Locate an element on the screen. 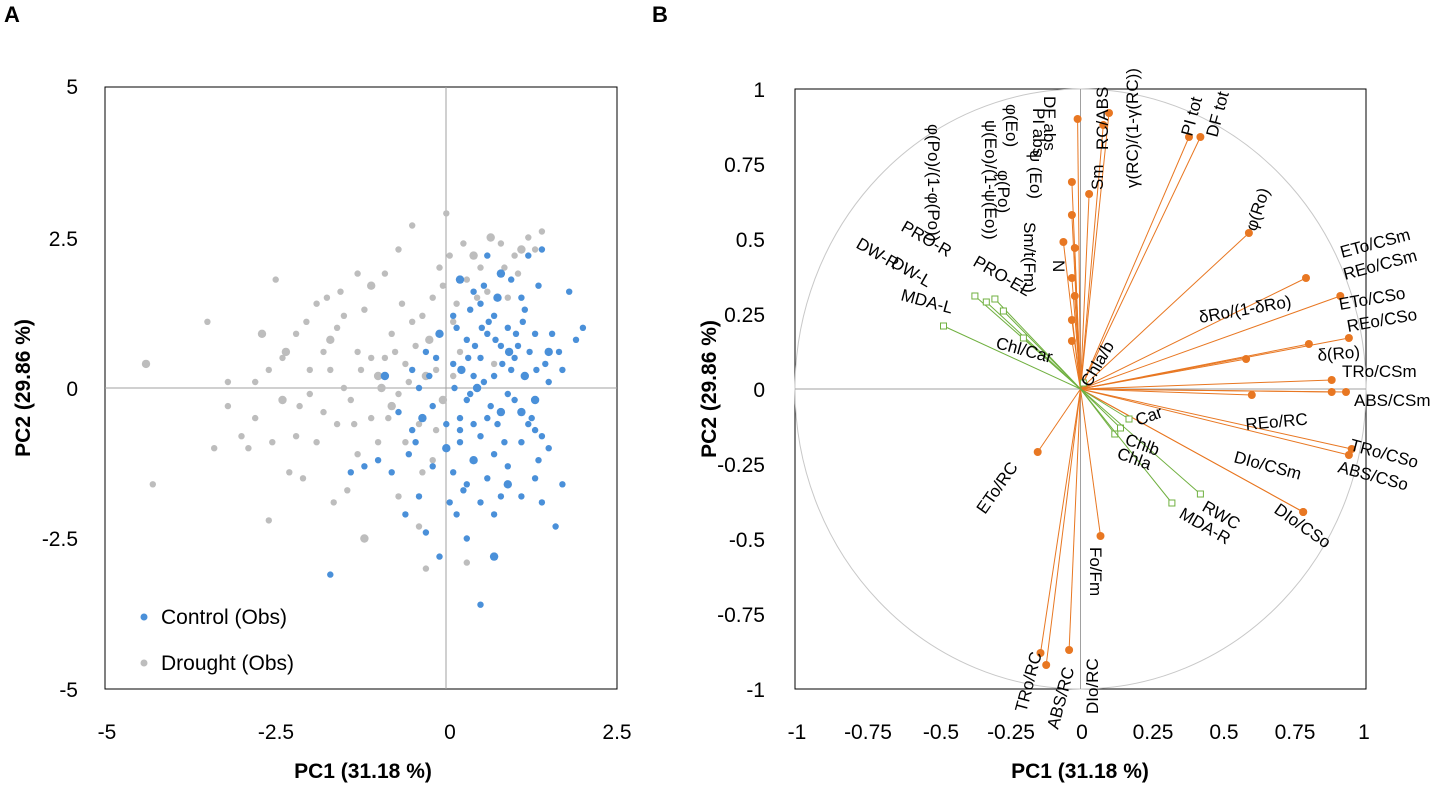  vector-marker-po-1-po is located at coordinates (1071, 278).